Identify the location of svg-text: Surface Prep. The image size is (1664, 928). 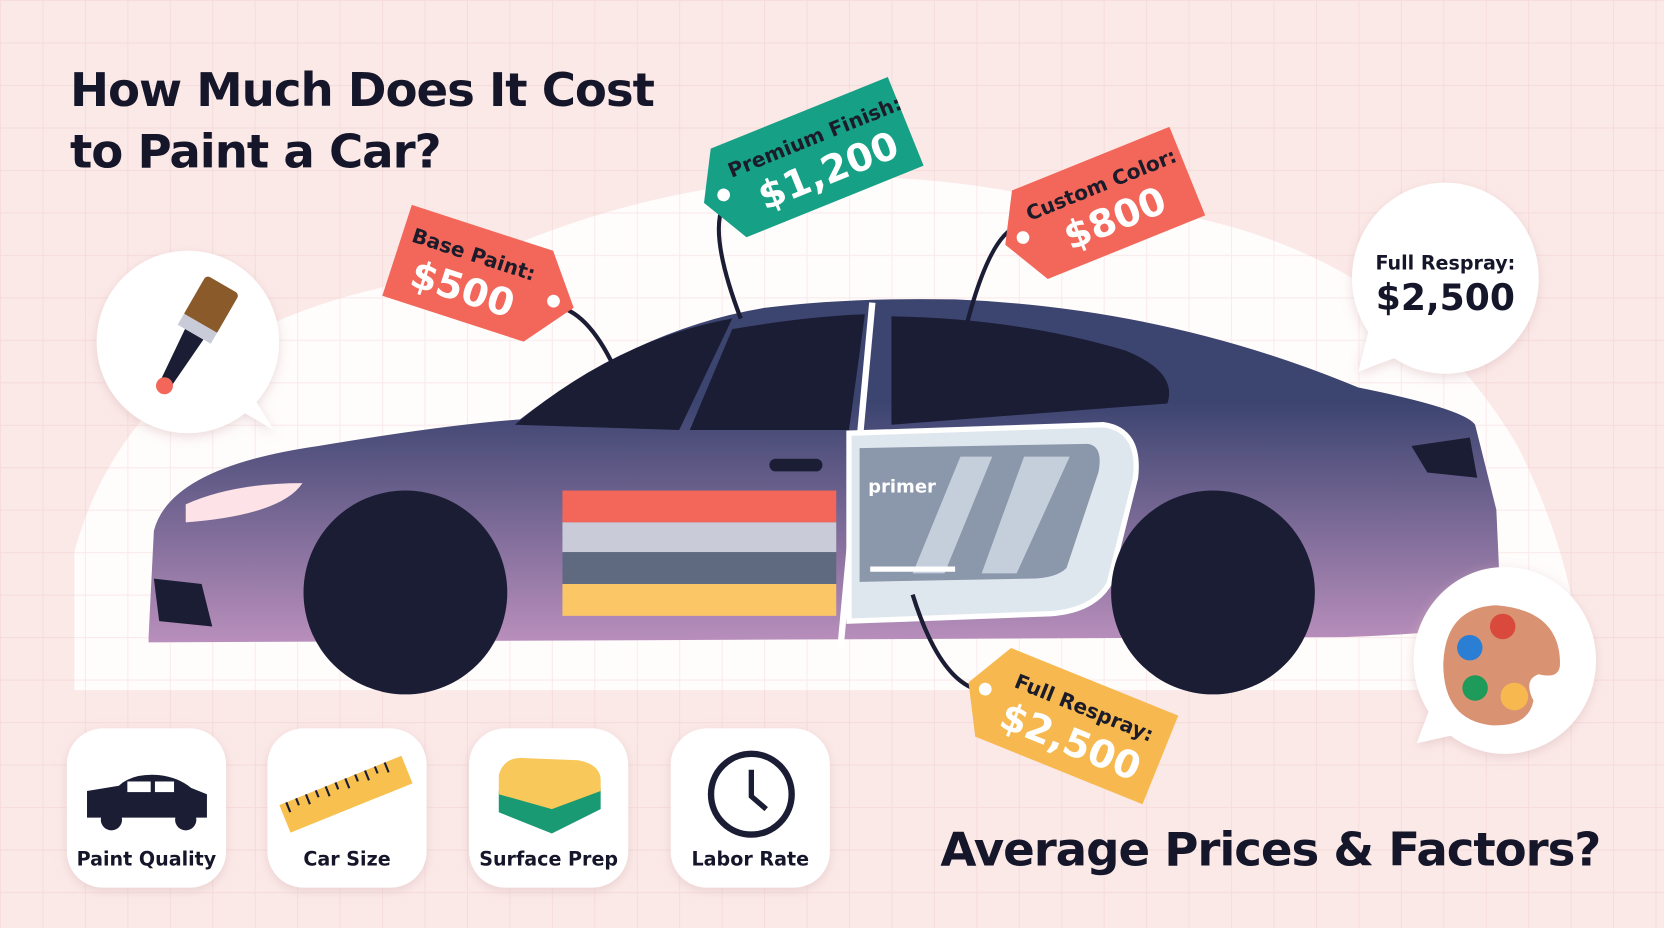
(548, 858).